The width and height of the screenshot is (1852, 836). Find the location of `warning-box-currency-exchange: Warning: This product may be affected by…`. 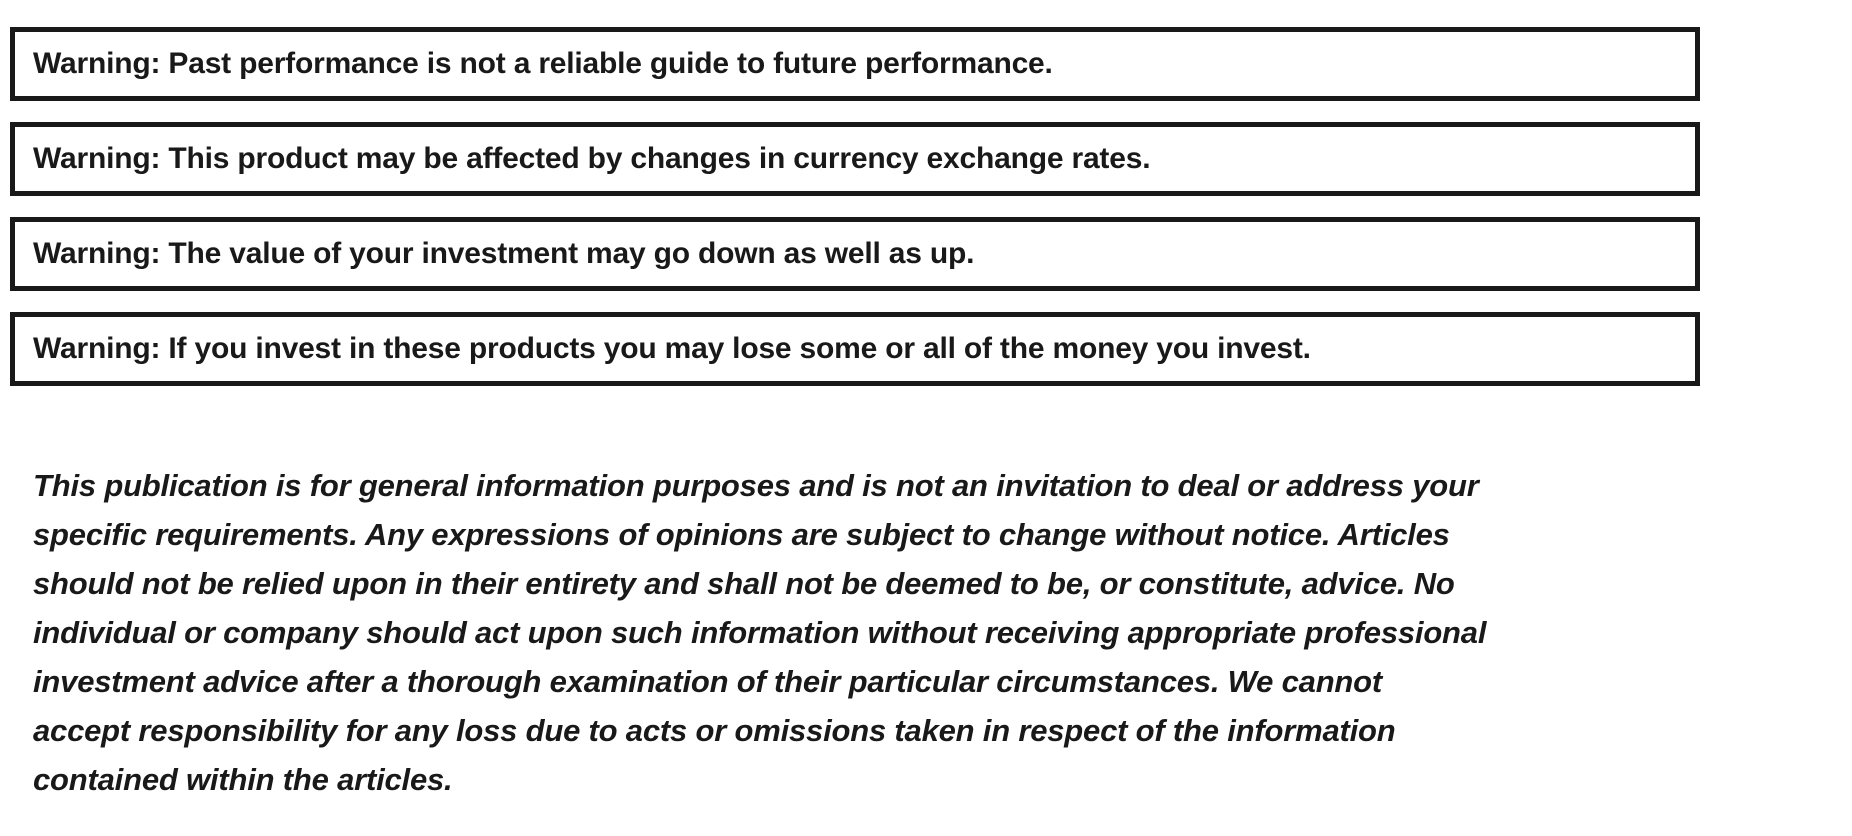

warning-box-currency-exchange: Warning: This product may be affected by… is located at coordinates (855, 159).